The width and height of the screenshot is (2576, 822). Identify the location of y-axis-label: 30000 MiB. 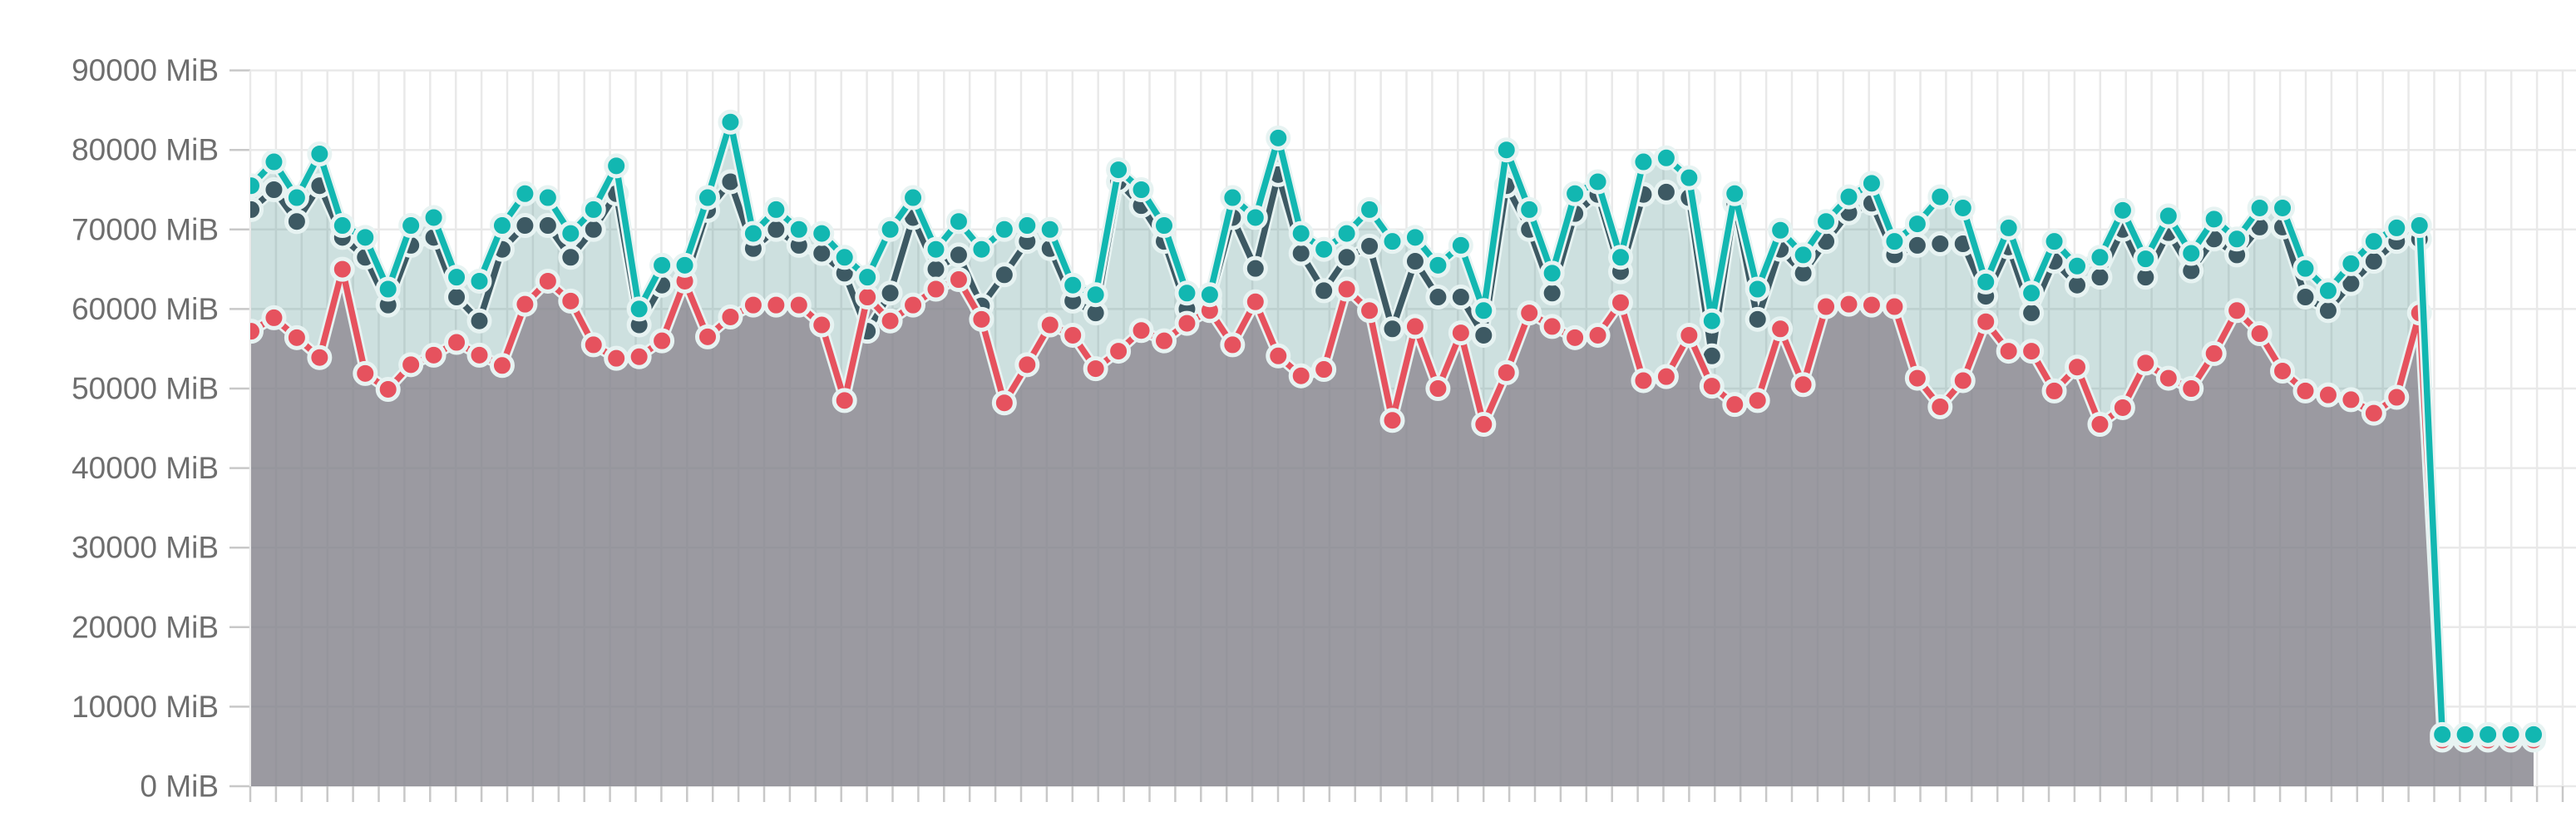
(145, 548).